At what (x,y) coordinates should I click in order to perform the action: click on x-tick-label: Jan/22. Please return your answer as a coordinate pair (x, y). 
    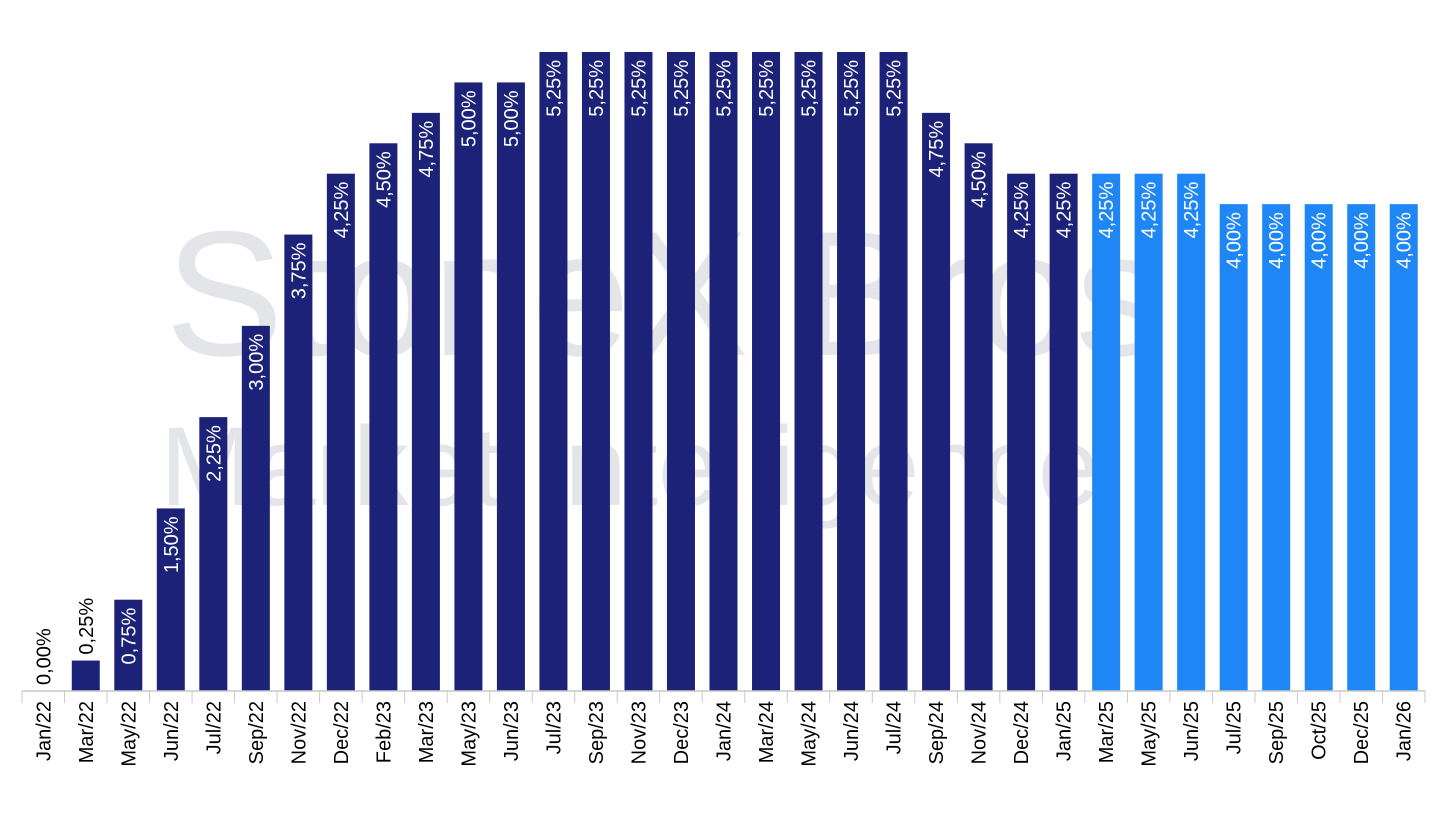
    Looking at the image, I should click on (44, 731).